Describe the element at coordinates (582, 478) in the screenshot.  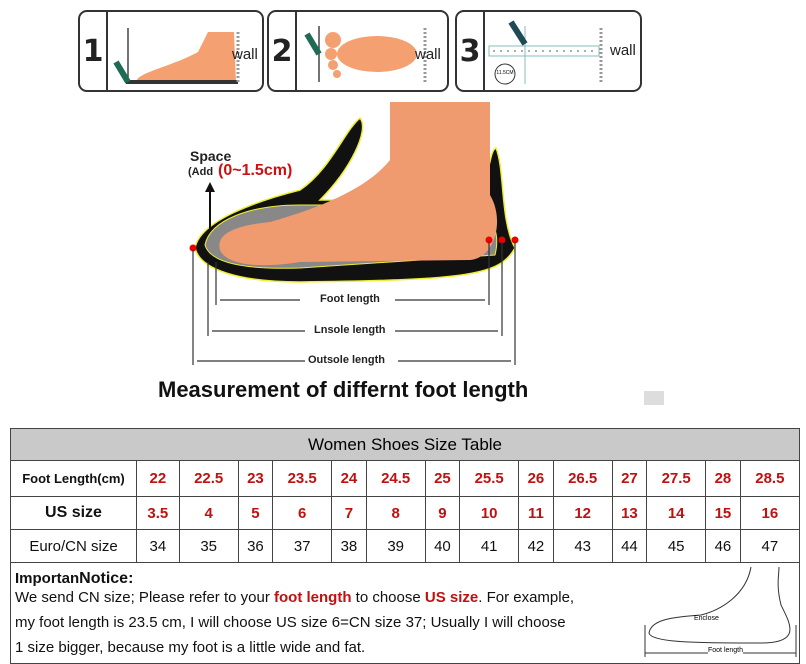
I see `table-cell: 26.5` at that location.